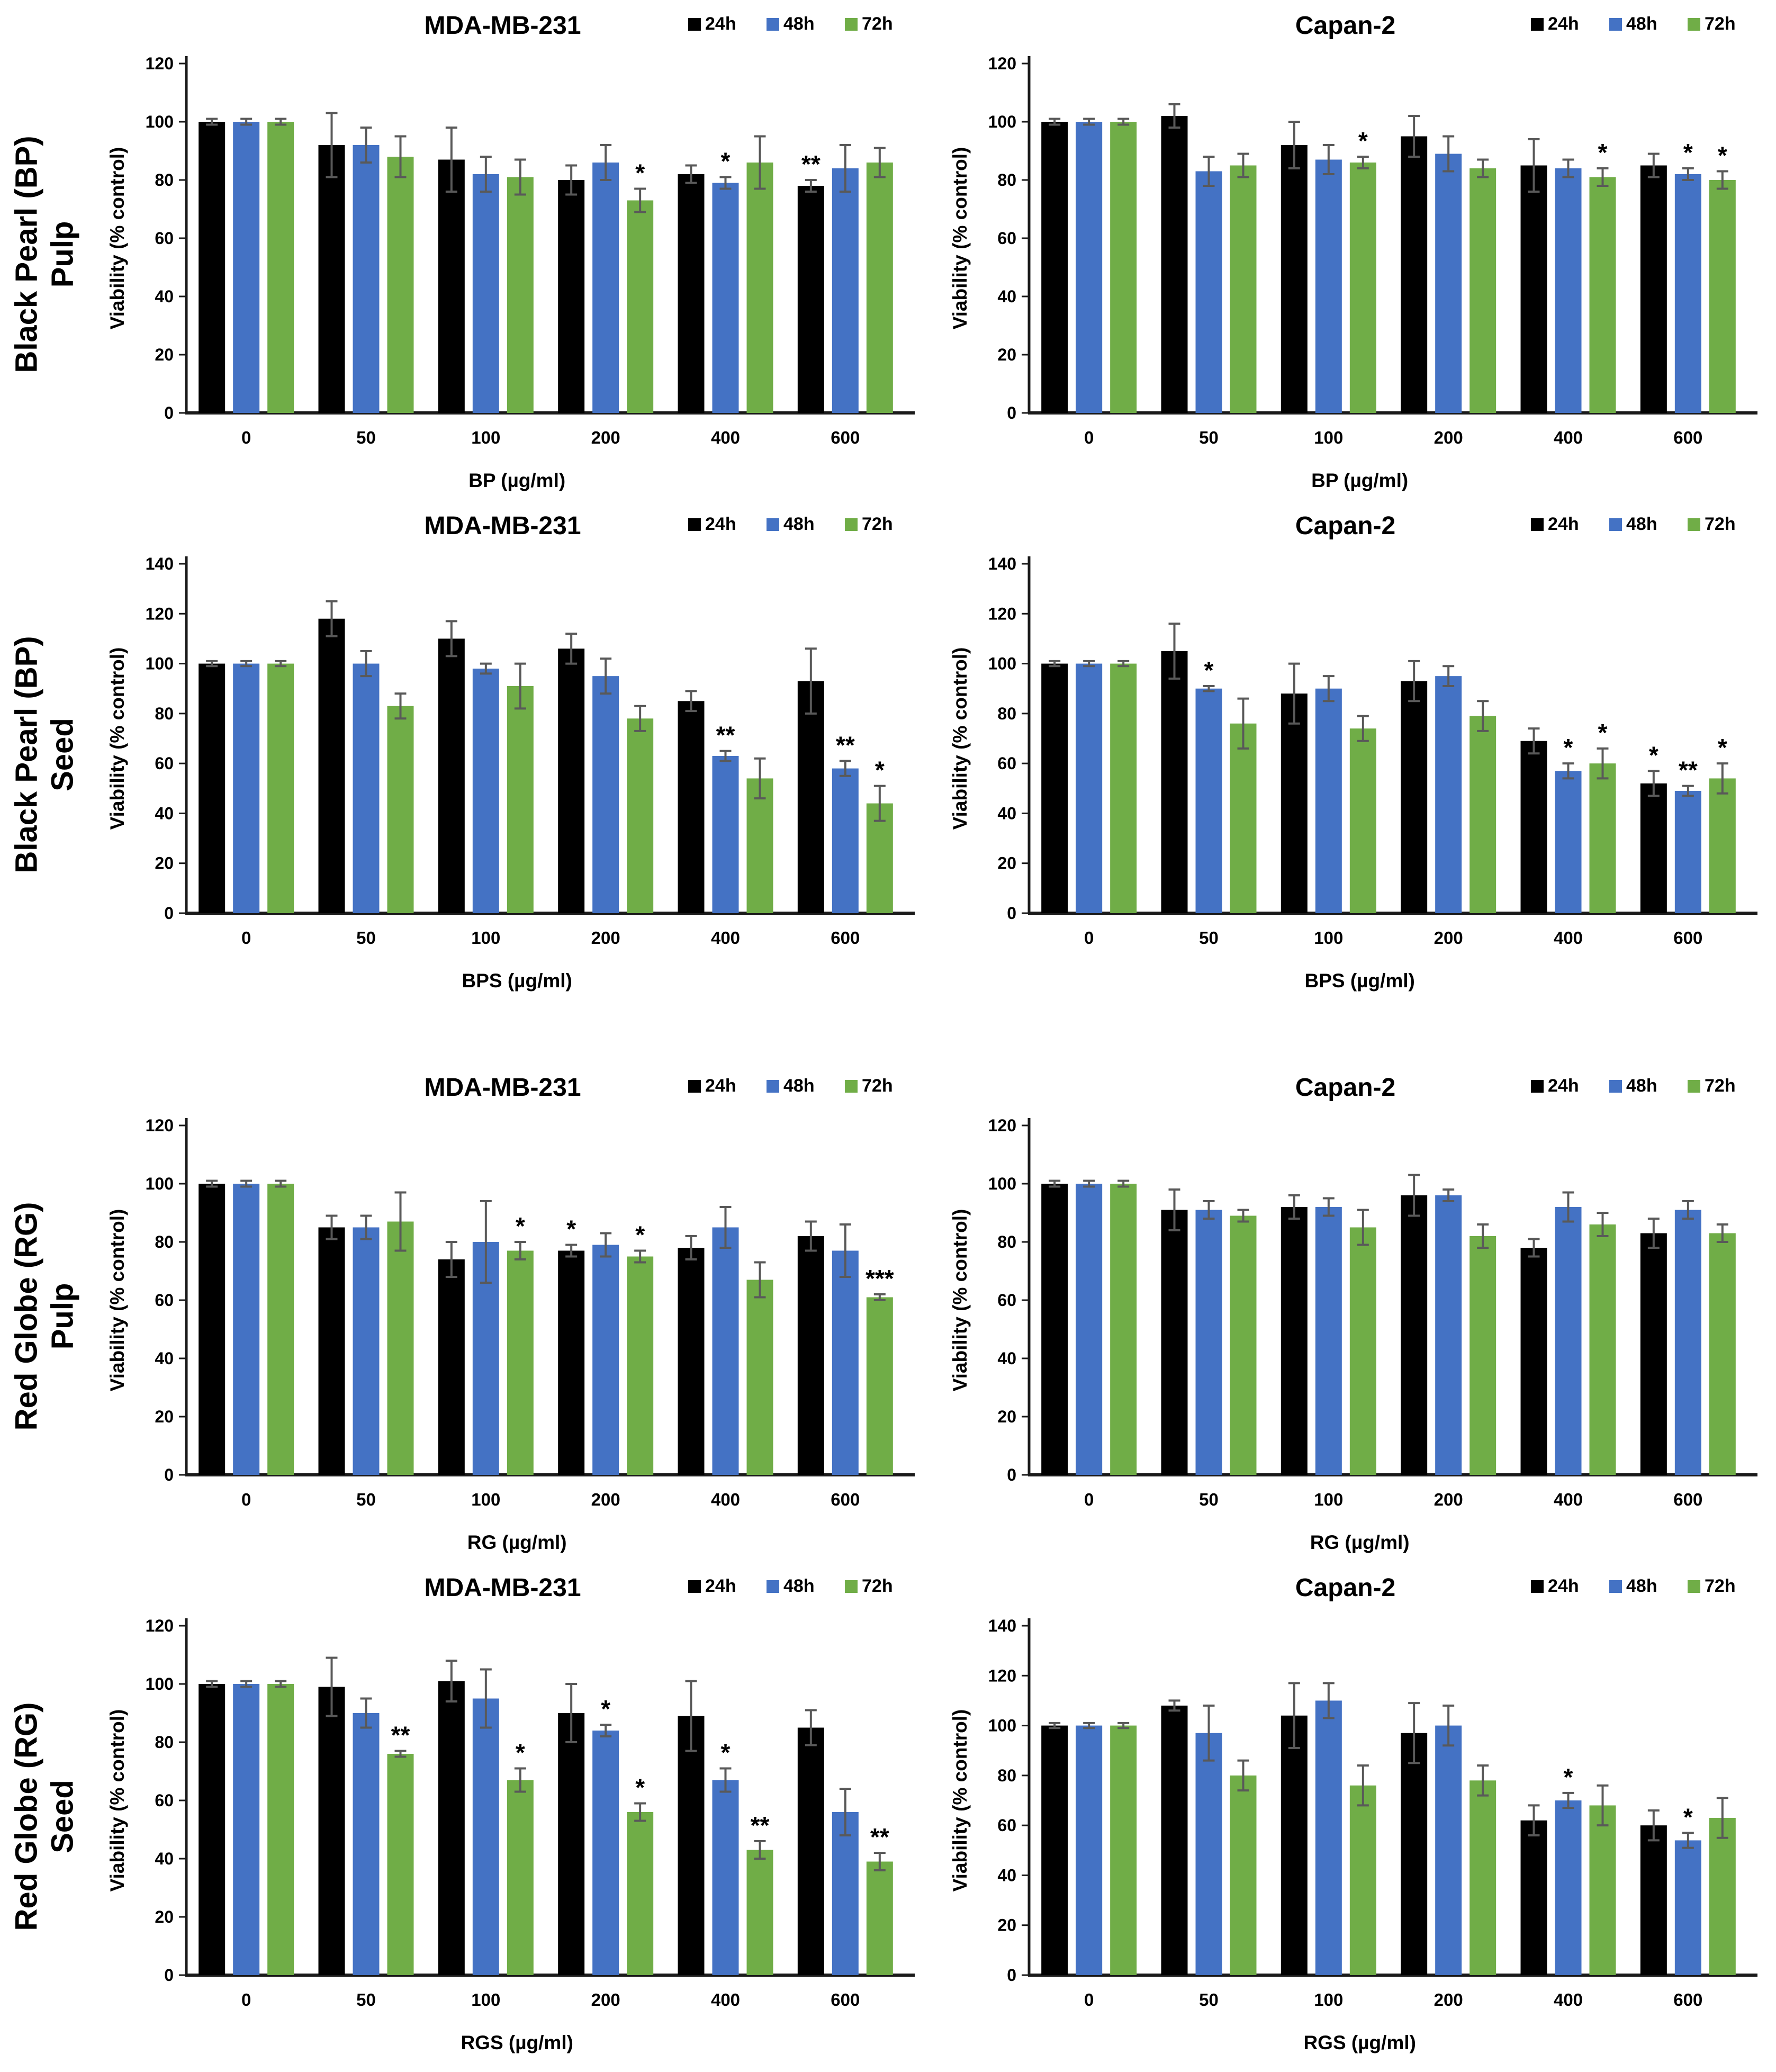 This screenshot has width=1776, height=2072. What do you see at coordinates (63, 1316) in the screenshot?
I see `row-label-line2: Pulp` at bounding box center [63, 1316].